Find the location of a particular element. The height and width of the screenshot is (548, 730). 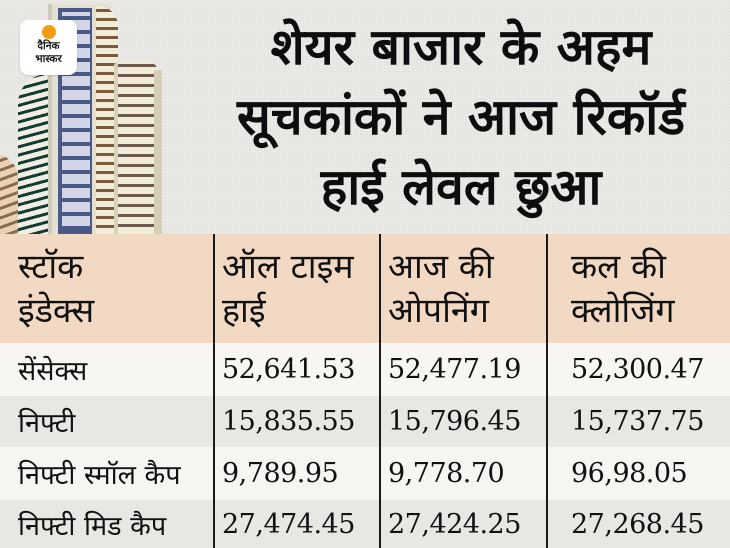

column-header-label: ऑल टाइम हाई is located at coordinates (288, 288).